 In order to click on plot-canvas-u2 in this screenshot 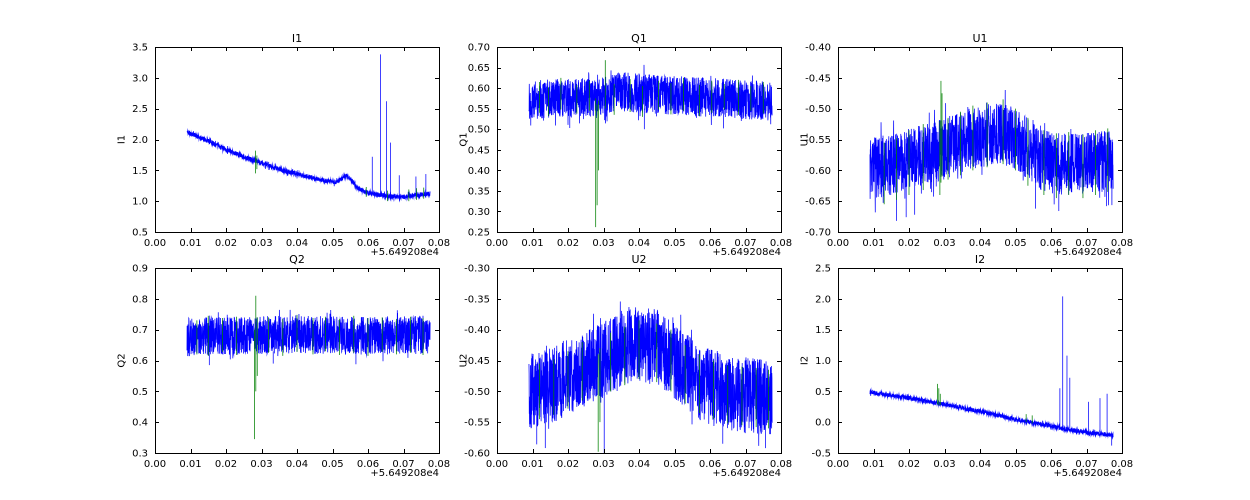, I will do `click(624, 361)`.